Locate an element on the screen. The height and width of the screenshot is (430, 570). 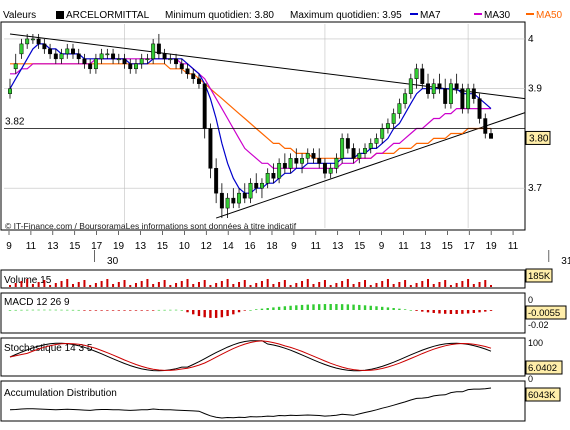
stoch-value: 6.0402 is located at coordinates (542, 368).